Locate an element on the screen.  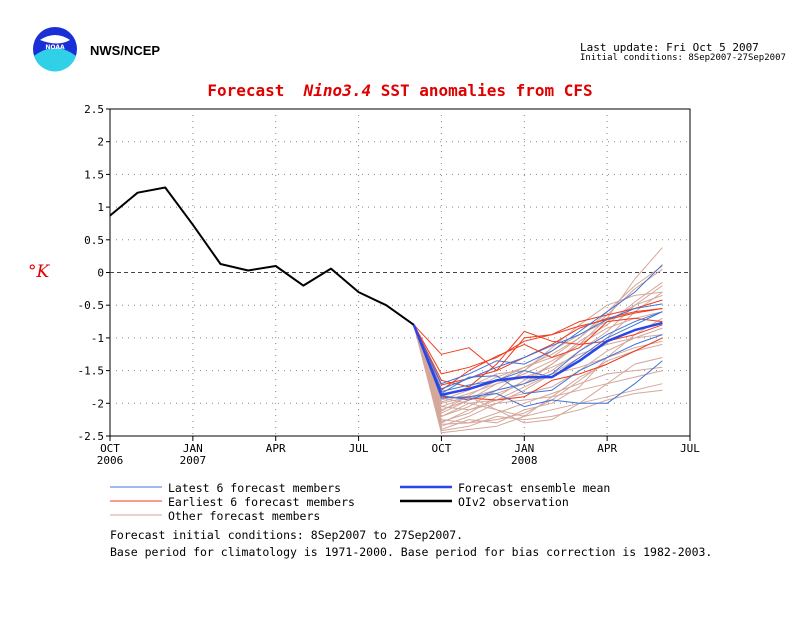
y-tick-label: -2 is located at coordinates (97, 403).